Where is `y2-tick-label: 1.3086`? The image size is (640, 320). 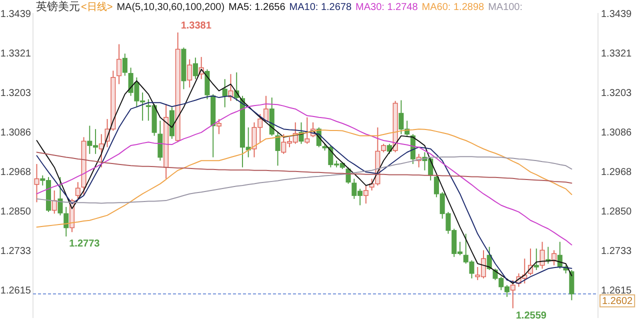
y2-tick-label: 1.3086 is located at coordinates (616, 132).